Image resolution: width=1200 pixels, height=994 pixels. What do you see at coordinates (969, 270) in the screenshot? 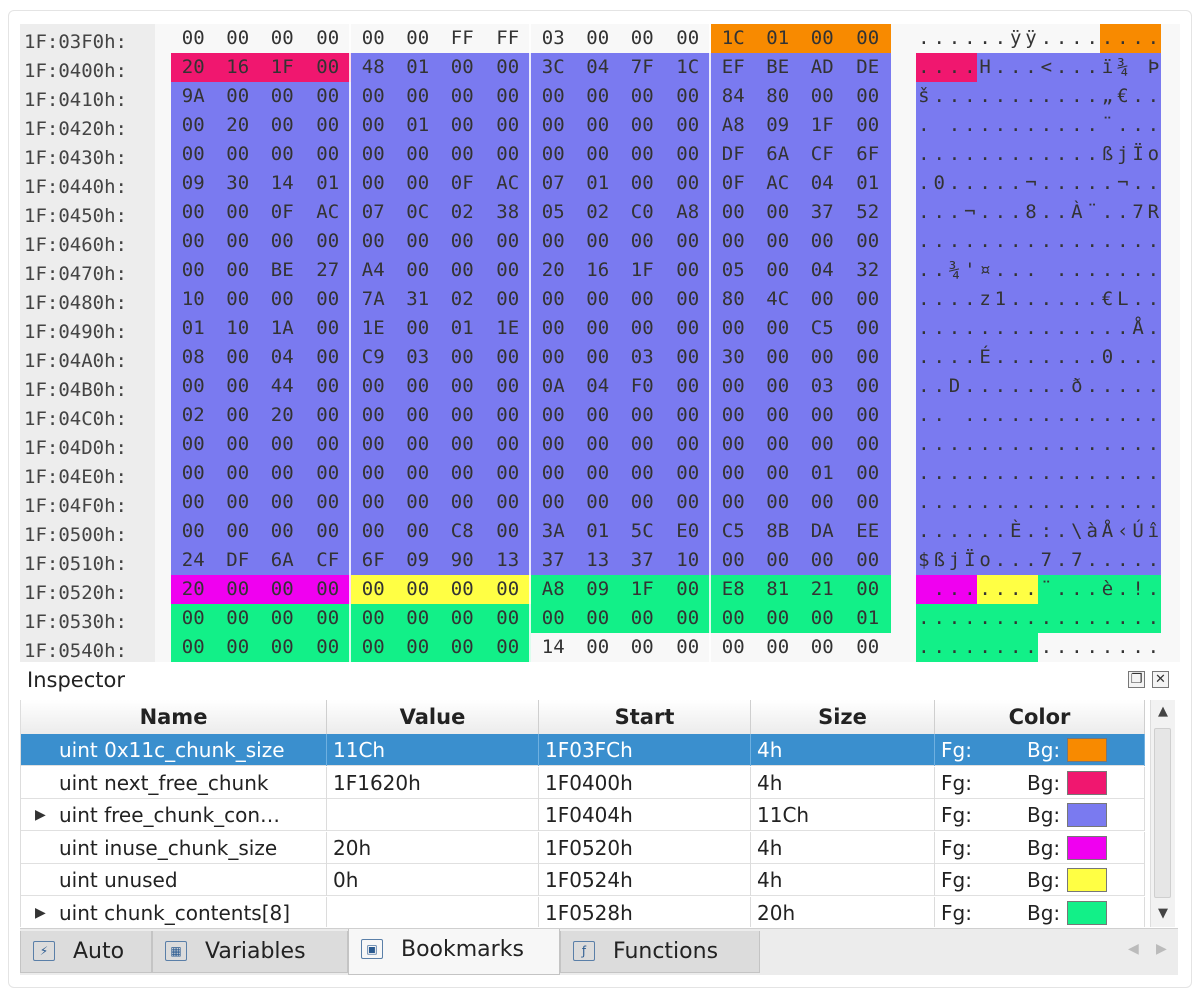
I see `text-char: '` at bounding box center [969, 270].